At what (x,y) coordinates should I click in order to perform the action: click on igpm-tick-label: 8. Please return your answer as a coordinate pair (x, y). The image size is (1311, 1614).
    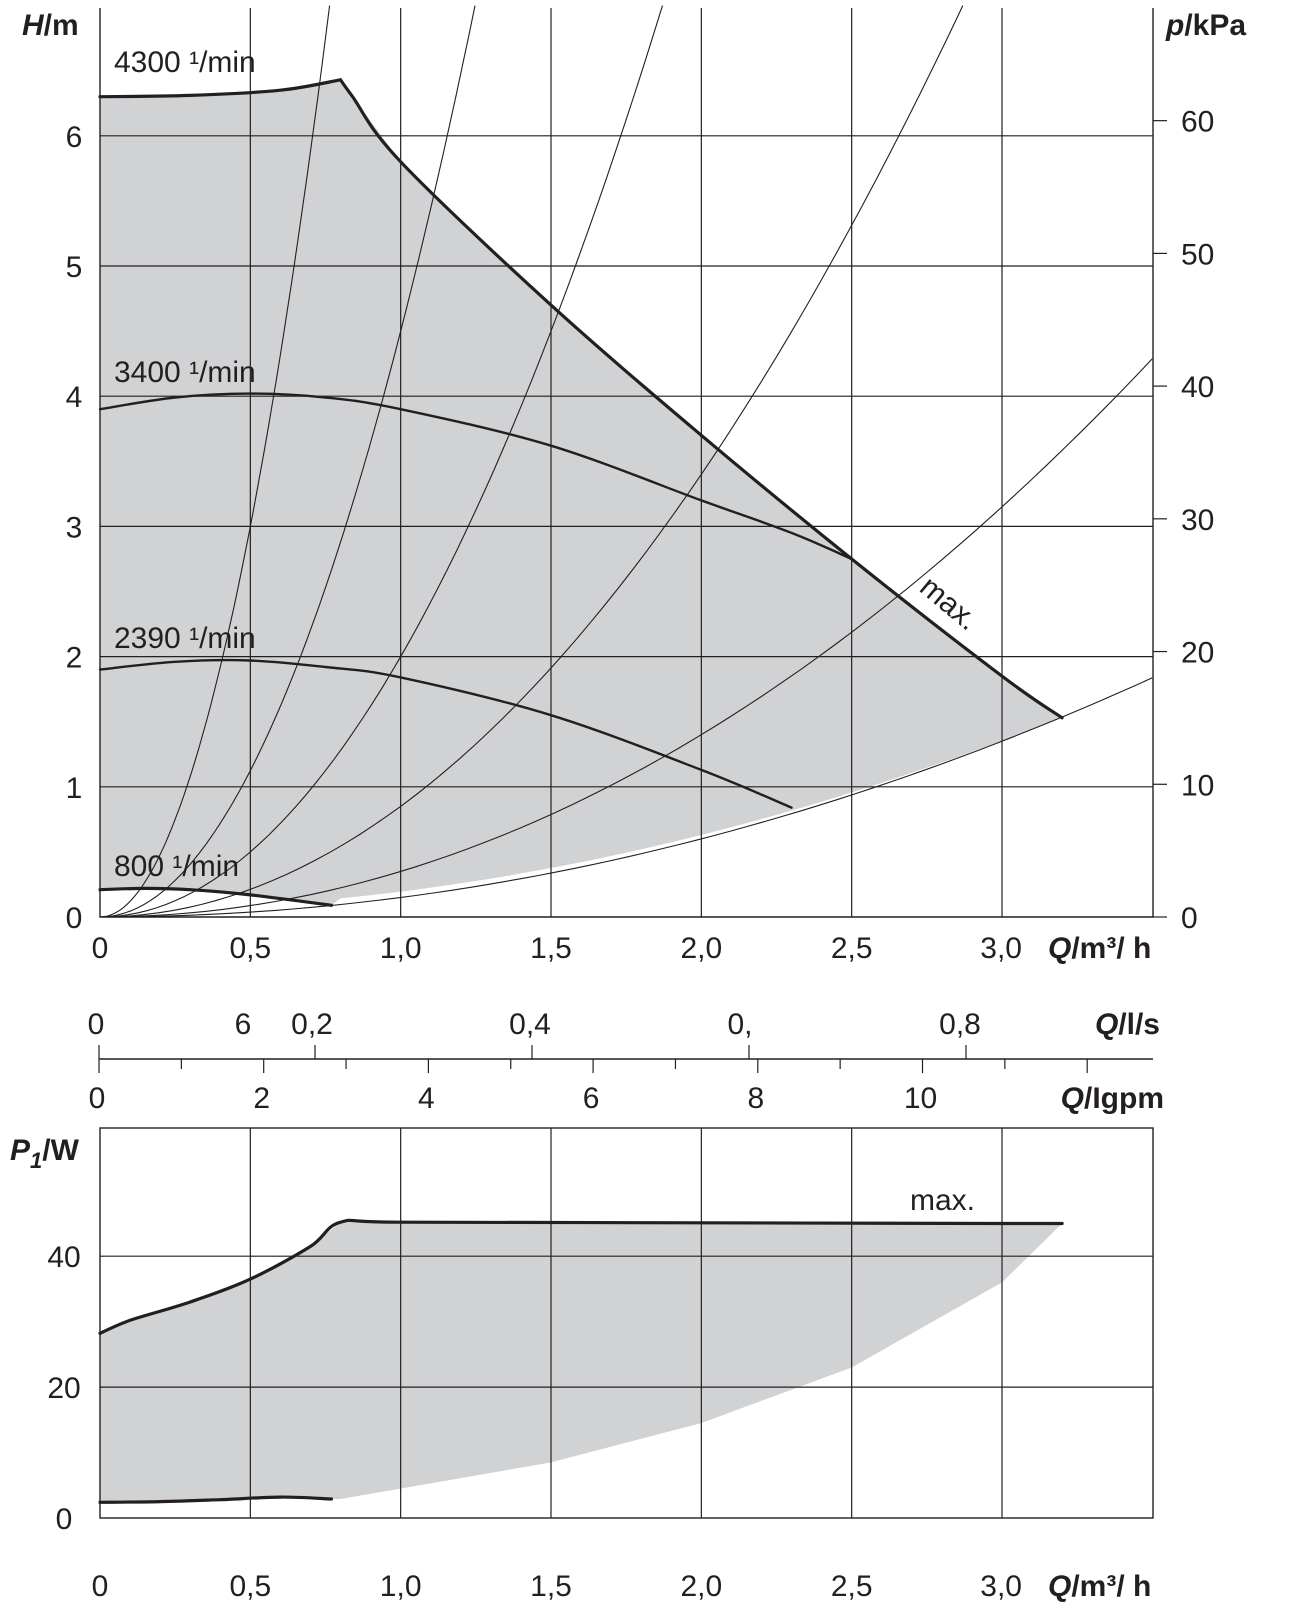
    Looking at the image, I should click on (755, 1098).